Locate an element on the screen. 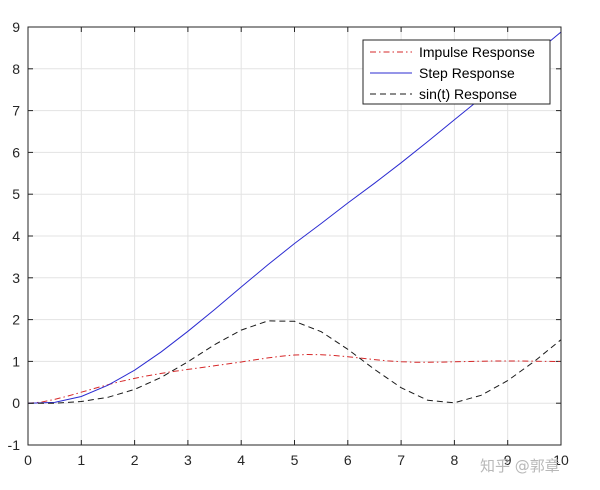 This screenshot has width=600, height=490. x-tick-label: 4 is located at coordinates (241, 460).